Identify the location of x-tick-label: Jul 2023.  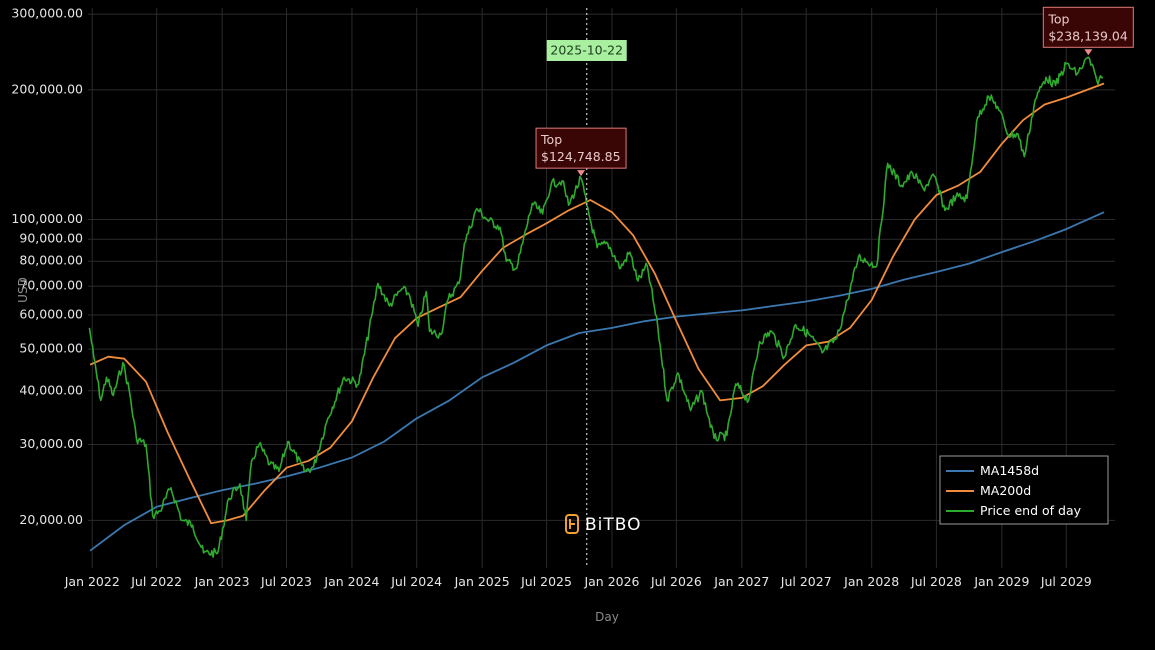
(286, 581).